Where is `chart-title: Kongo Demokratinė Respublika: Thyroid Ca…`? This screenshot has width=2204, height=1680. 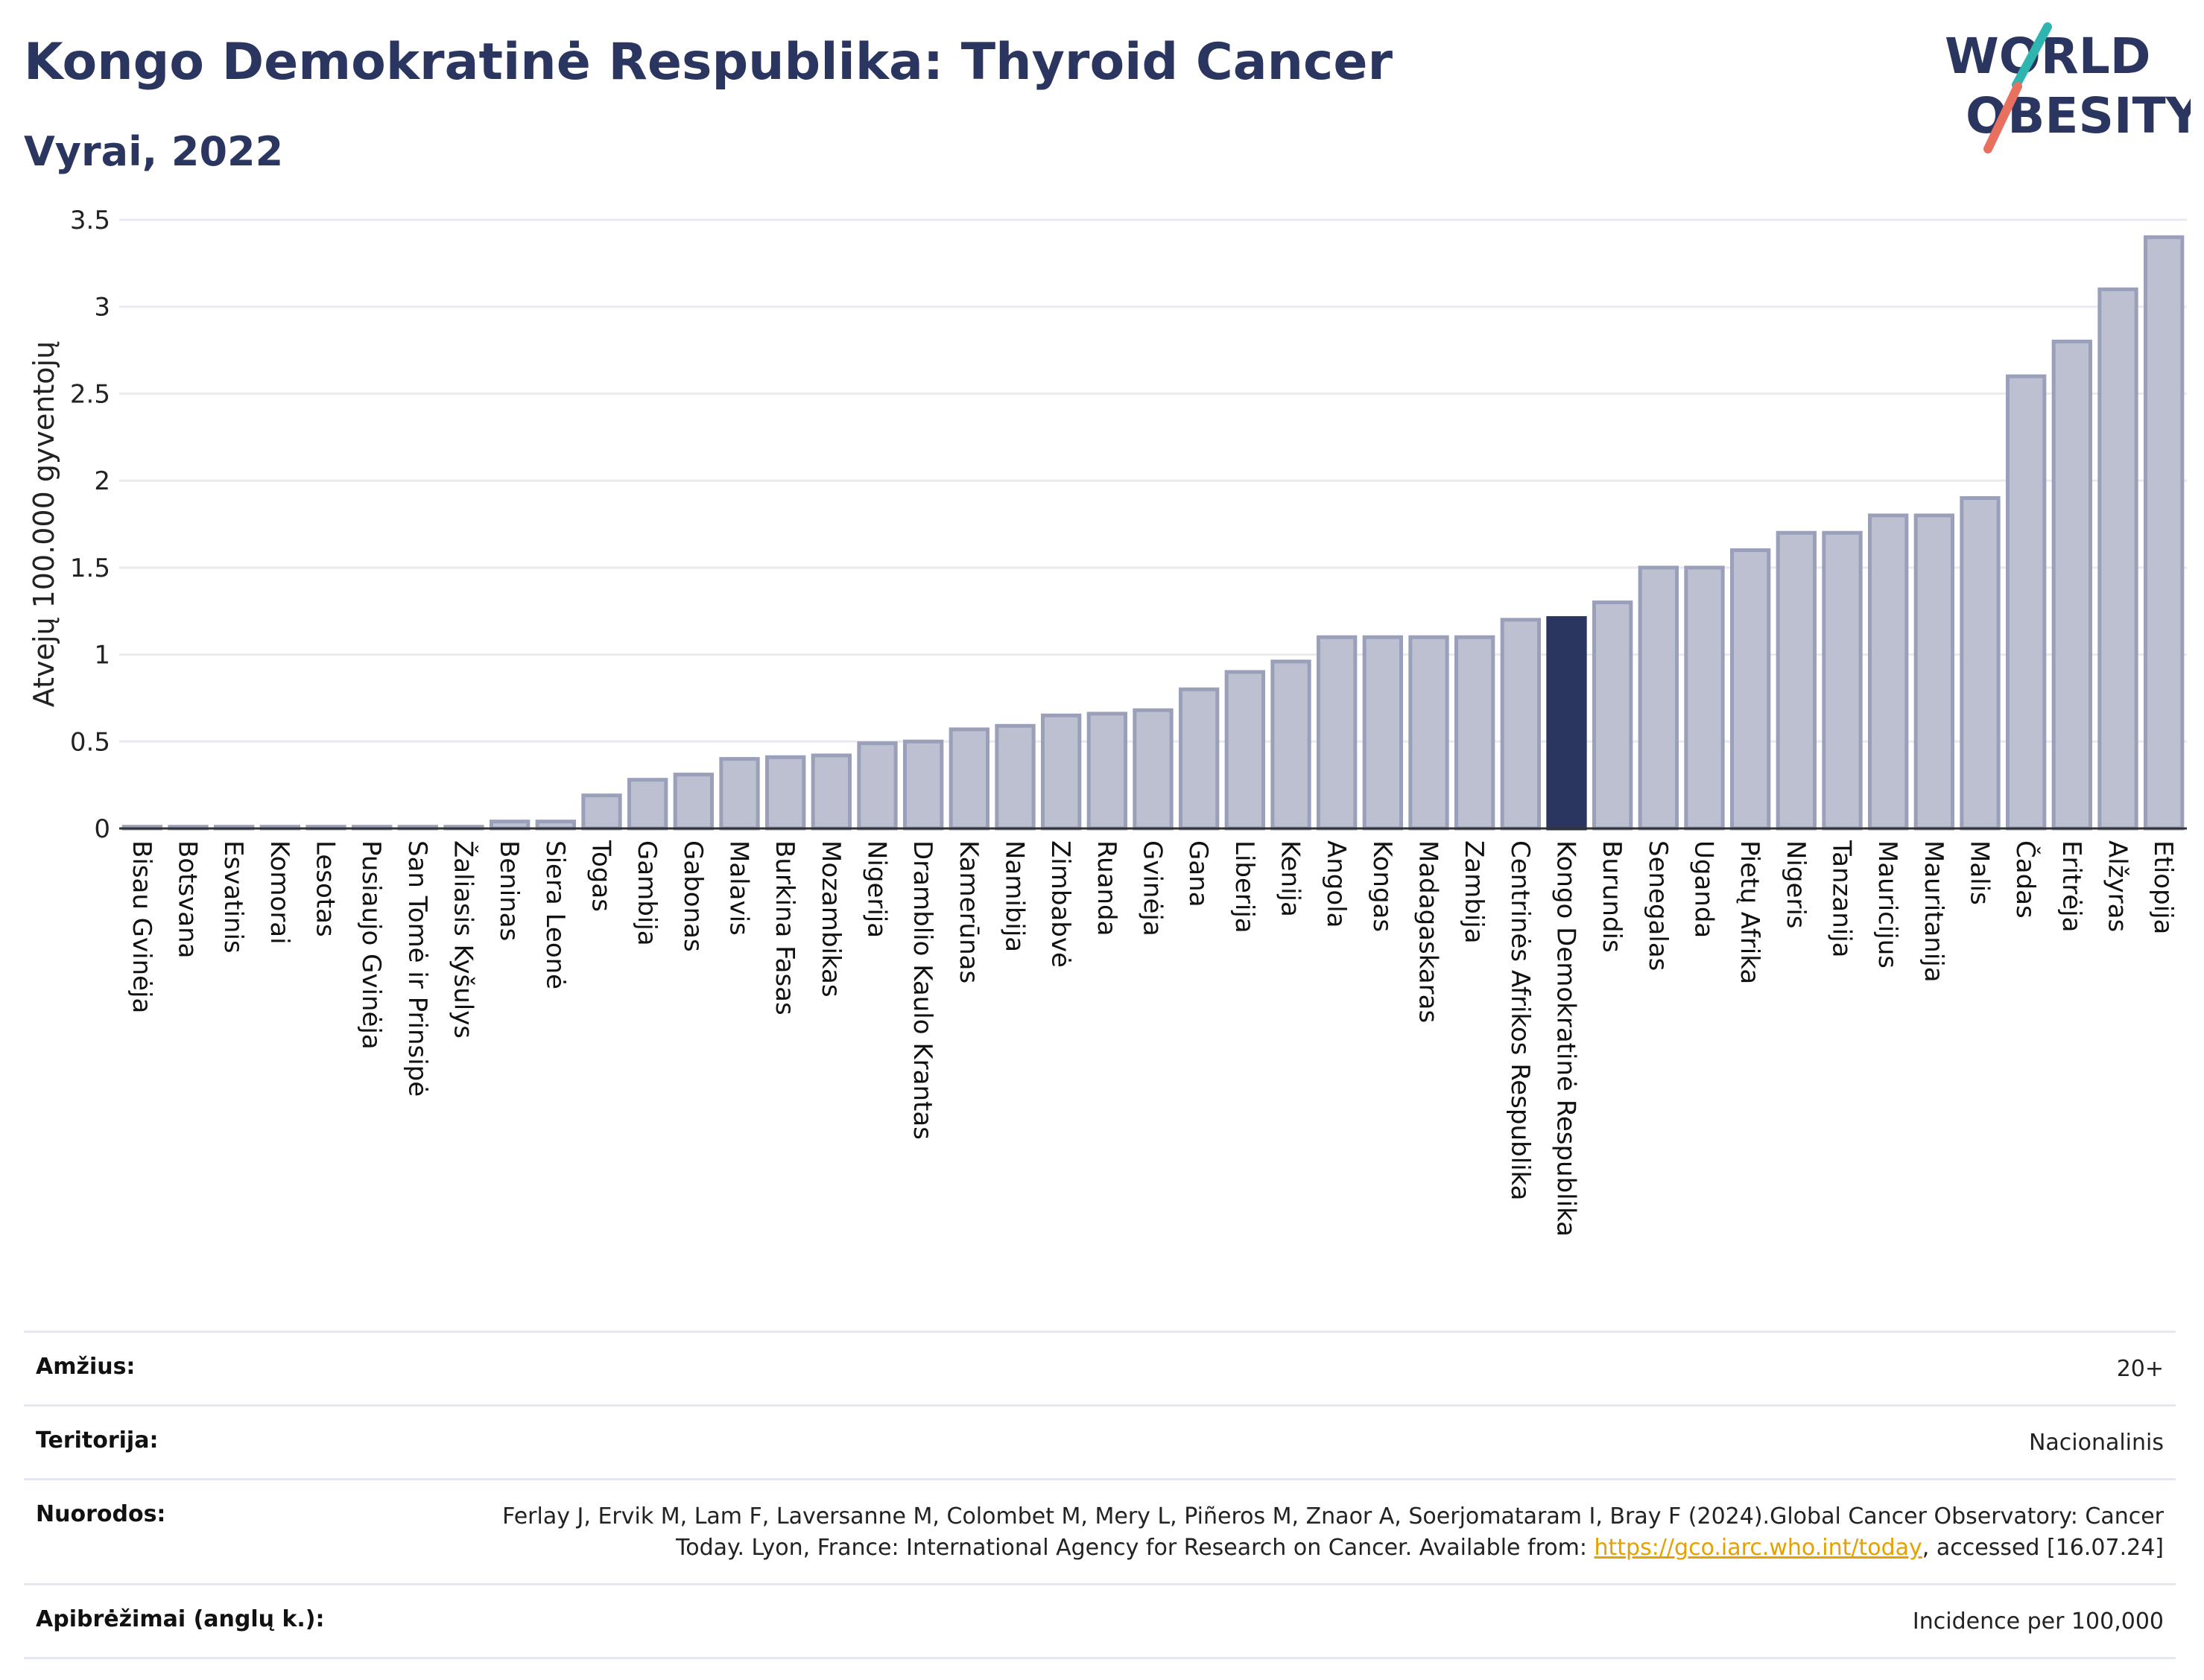
chart-title: Kongo Demokratinė Respublika: Thyroid Ca… is located at coordinates (708, 62).